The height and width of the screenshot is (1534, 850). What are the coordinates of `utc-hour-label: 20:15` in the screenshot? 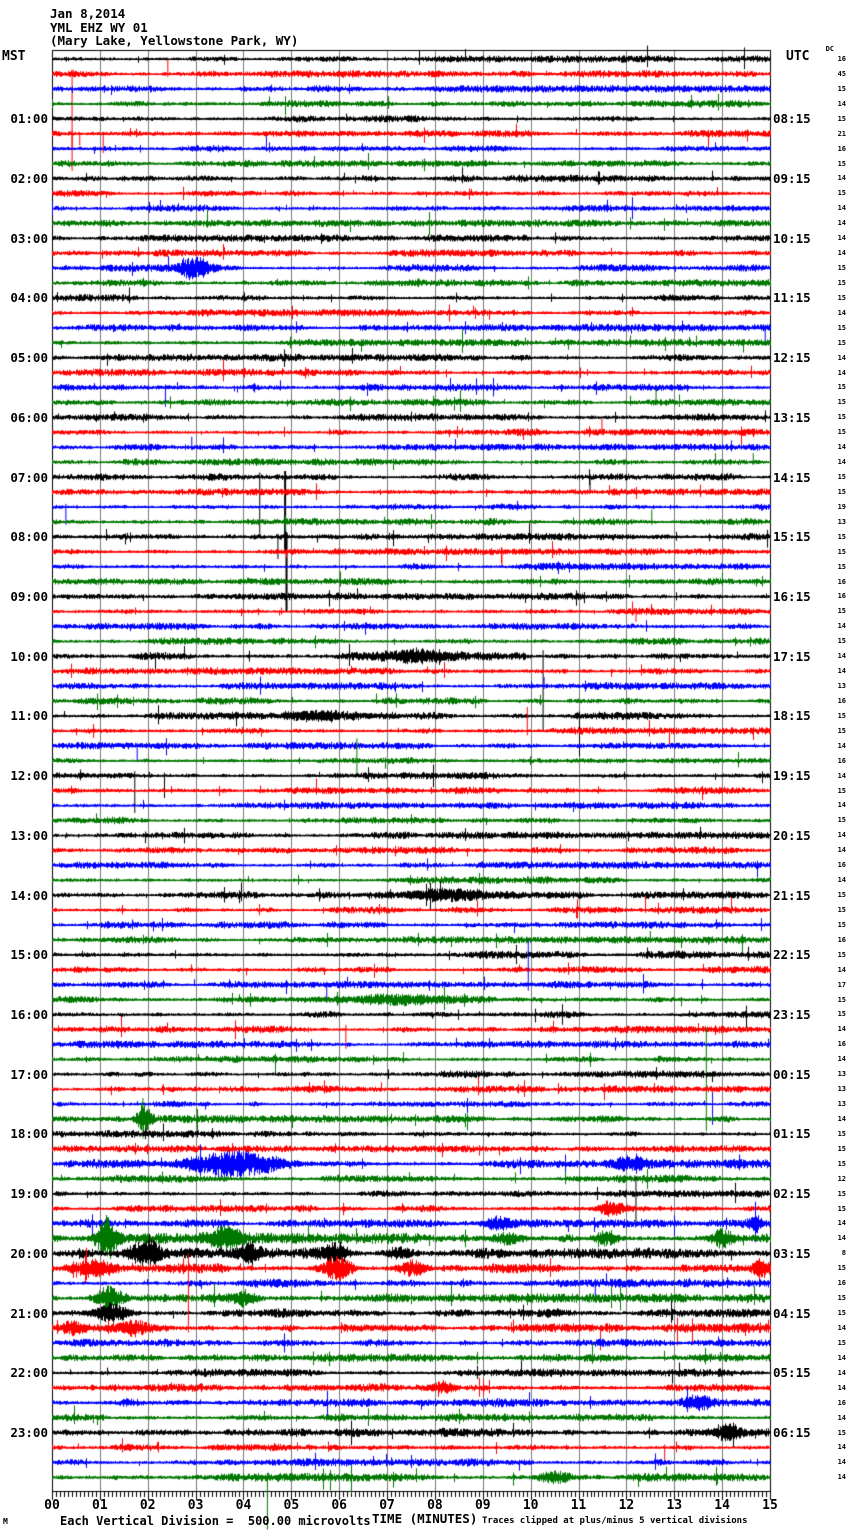 It's located at (792, 835).